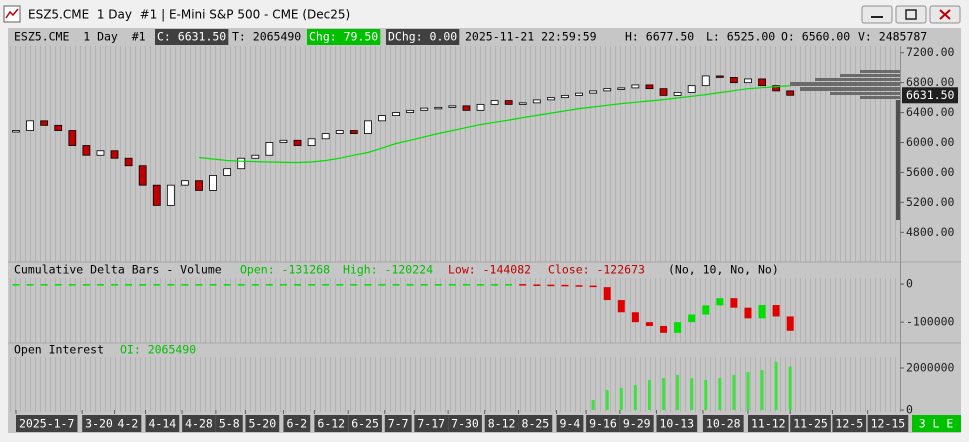  I want to click on header-open: O: 6560.00, so click(815, 37).